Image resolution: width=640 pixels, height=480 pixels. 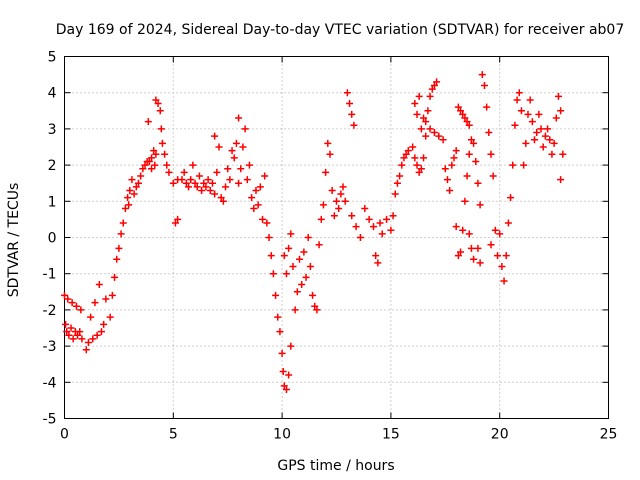 I want to click on y-tick-label: 1, so click(x=52, y=202).